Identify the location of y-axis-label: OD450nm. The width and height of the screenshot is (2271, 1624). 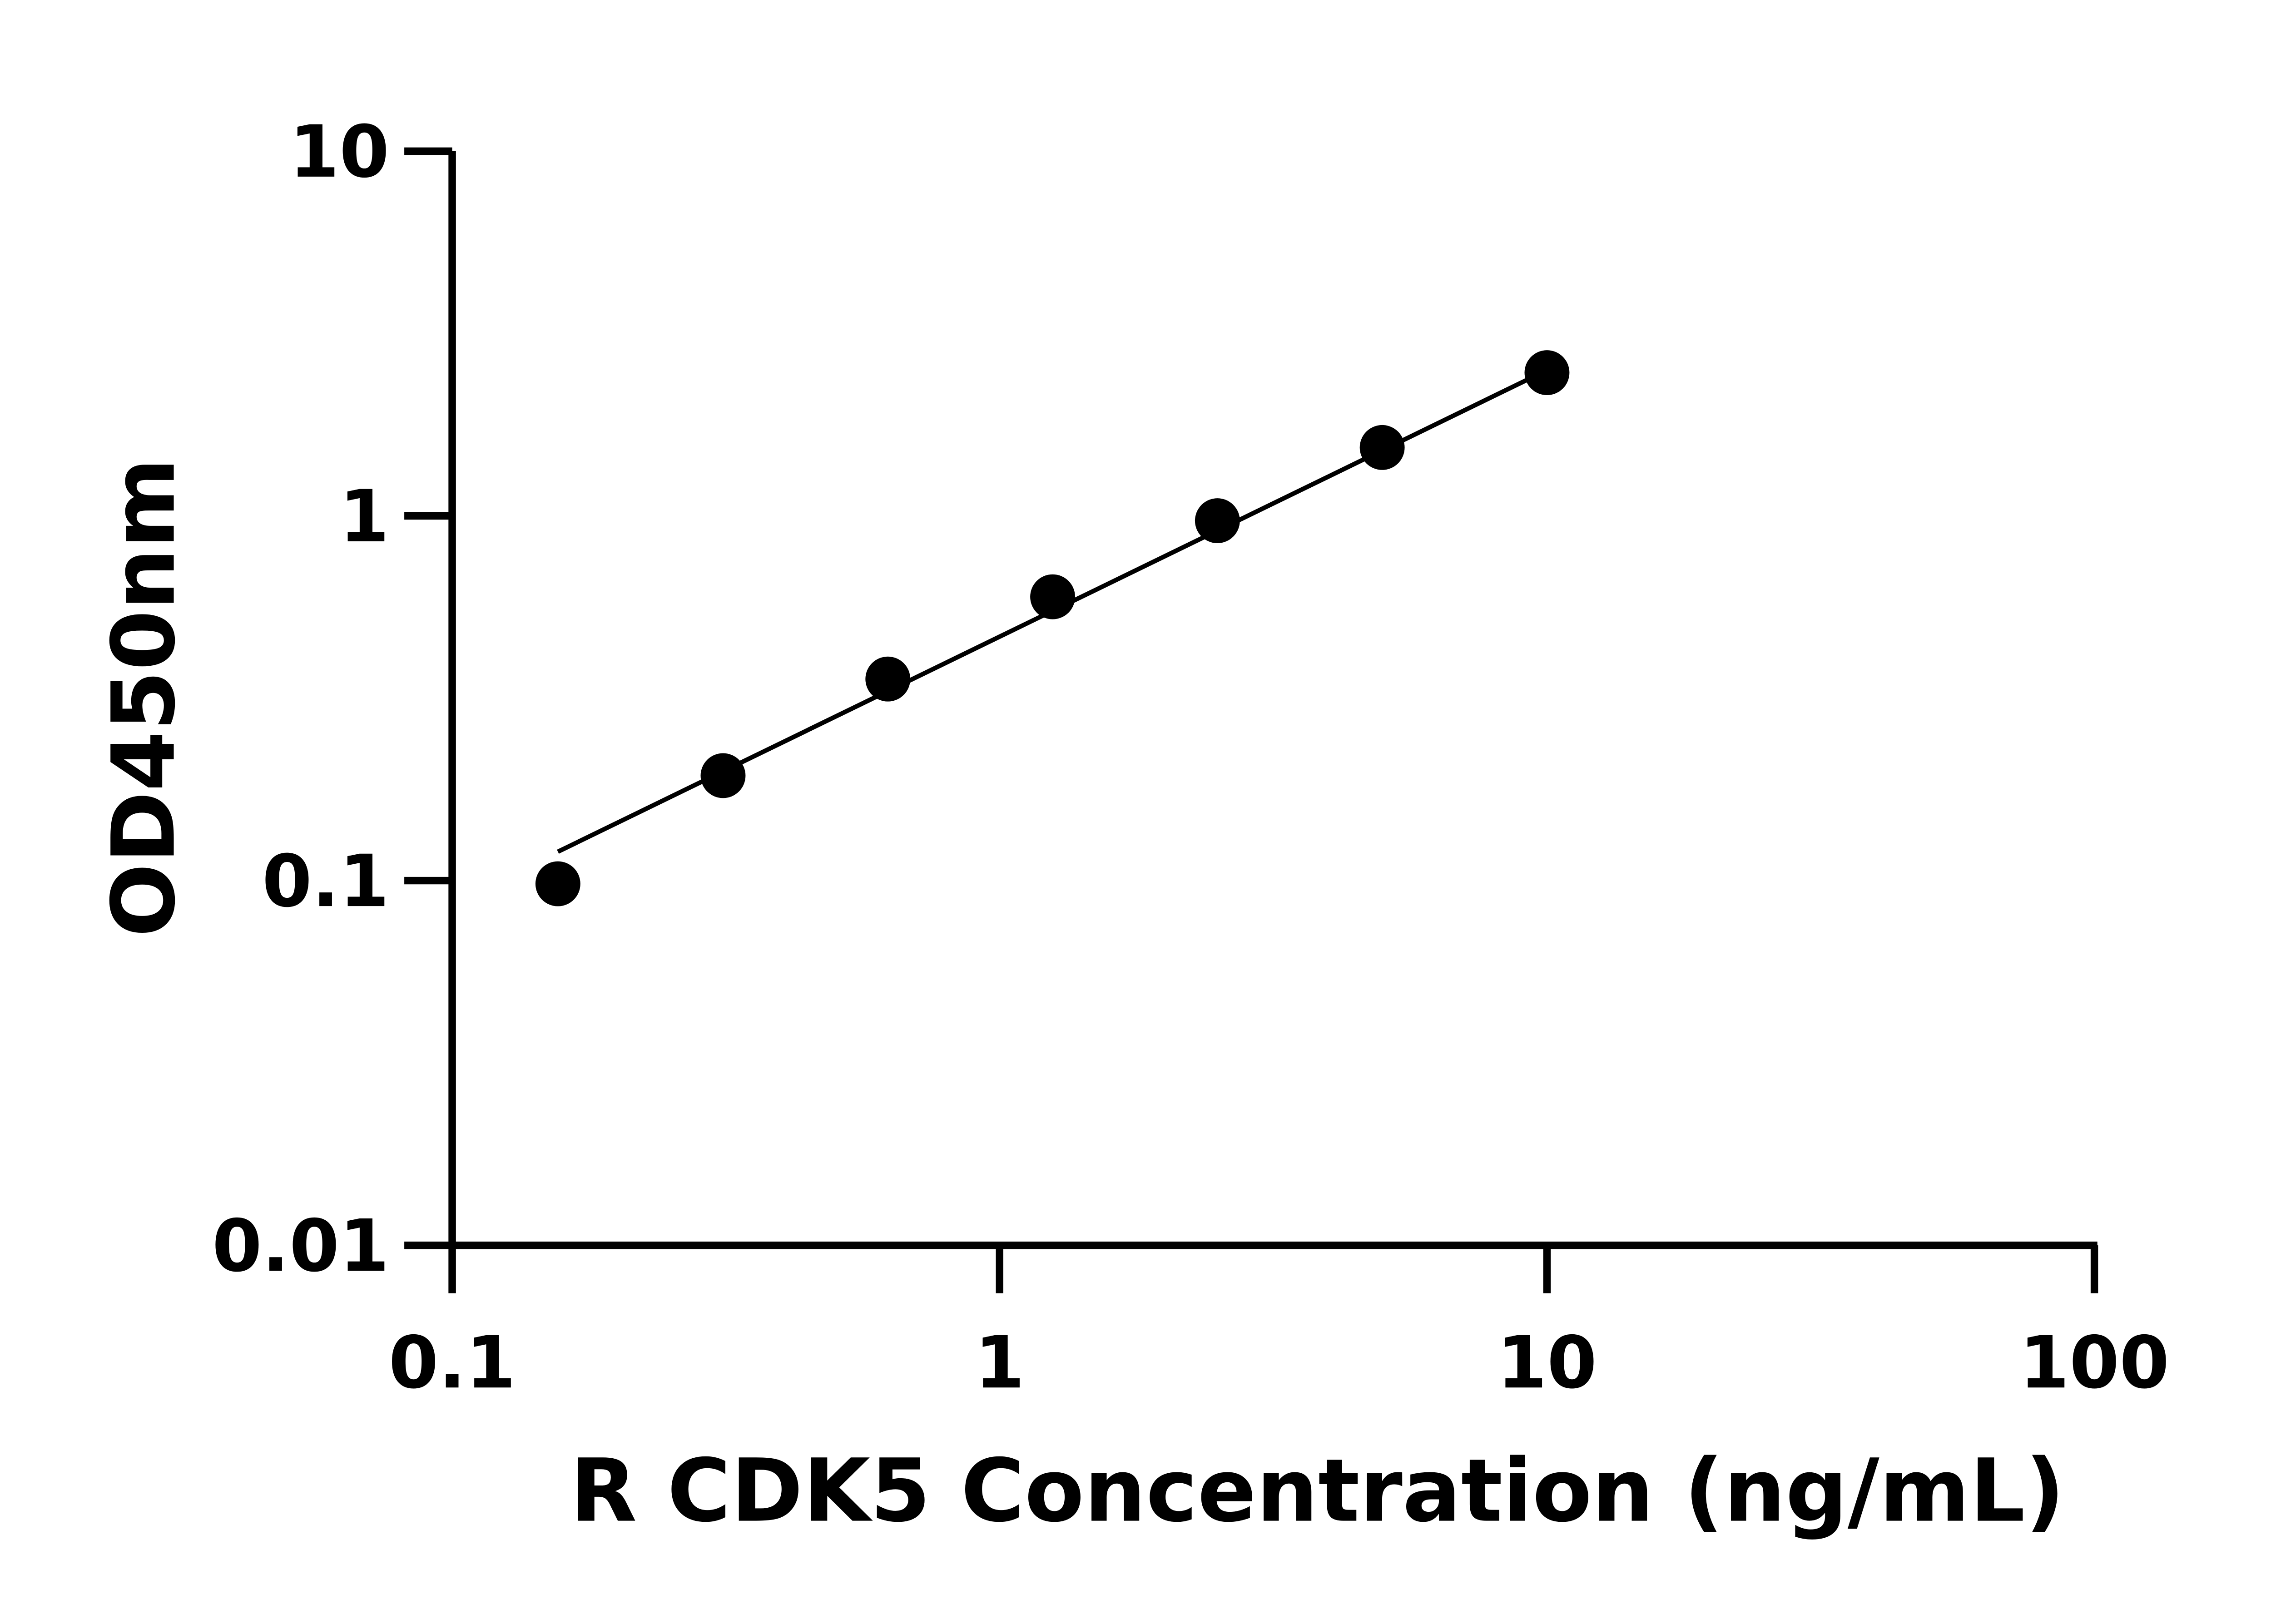
(144, 697).